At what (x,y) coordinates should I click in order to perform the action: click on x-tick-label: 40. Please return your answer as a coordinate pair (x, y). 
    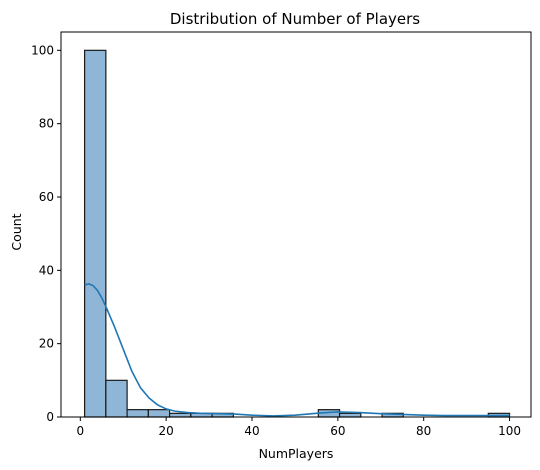
    Looking at the image, I should click on (251, 431).